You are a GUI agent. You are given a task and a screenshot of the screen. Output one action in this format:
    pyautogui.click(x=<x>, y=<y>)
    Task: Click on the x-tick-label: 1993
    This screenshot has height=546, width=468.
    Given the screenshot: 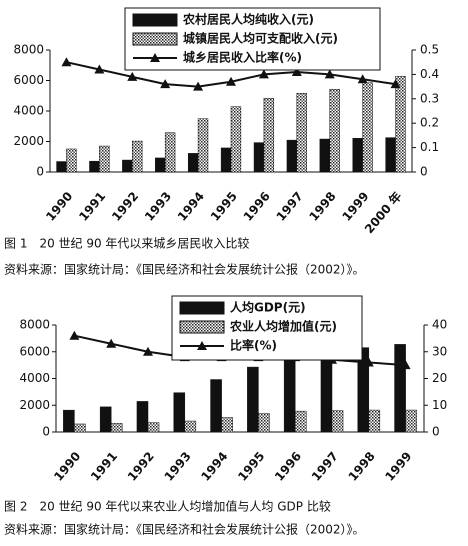 What is the action you would take?
    pyautogui.click(x=178, y=466)
    